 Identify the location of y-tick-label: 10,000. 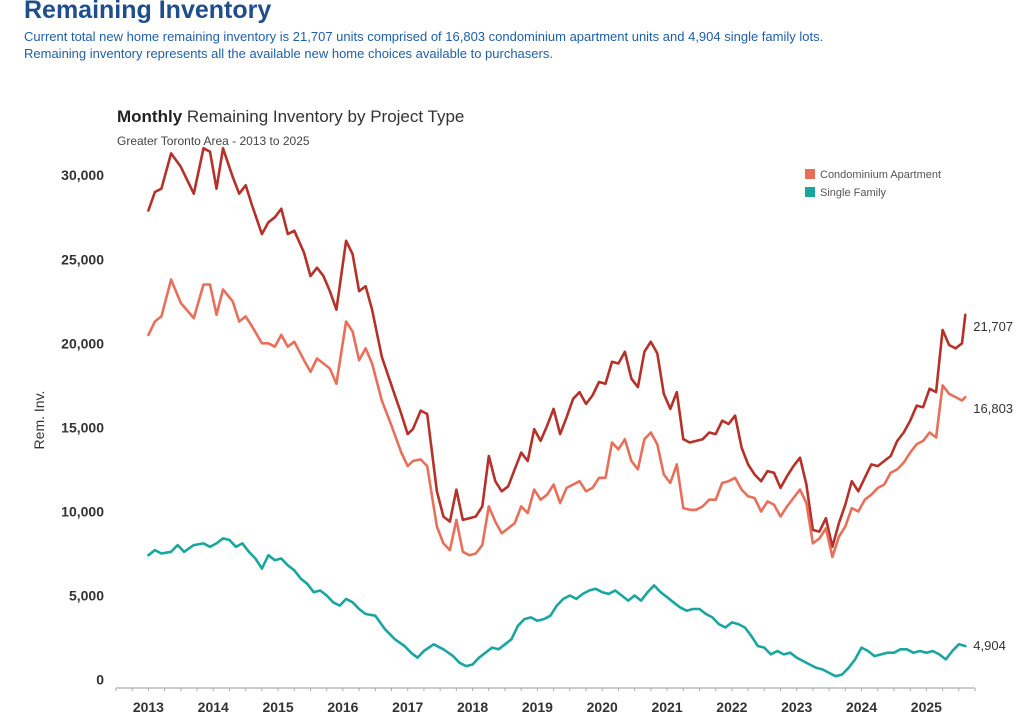
(82, 511).